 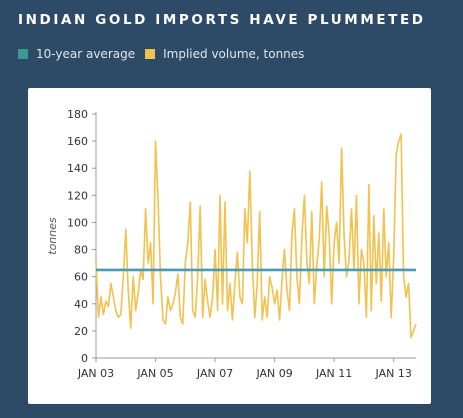 I want to click on chart-title: INDIAN GOLD IMPORTS HAVE PLUMMETED, so click(x=222, y=20).